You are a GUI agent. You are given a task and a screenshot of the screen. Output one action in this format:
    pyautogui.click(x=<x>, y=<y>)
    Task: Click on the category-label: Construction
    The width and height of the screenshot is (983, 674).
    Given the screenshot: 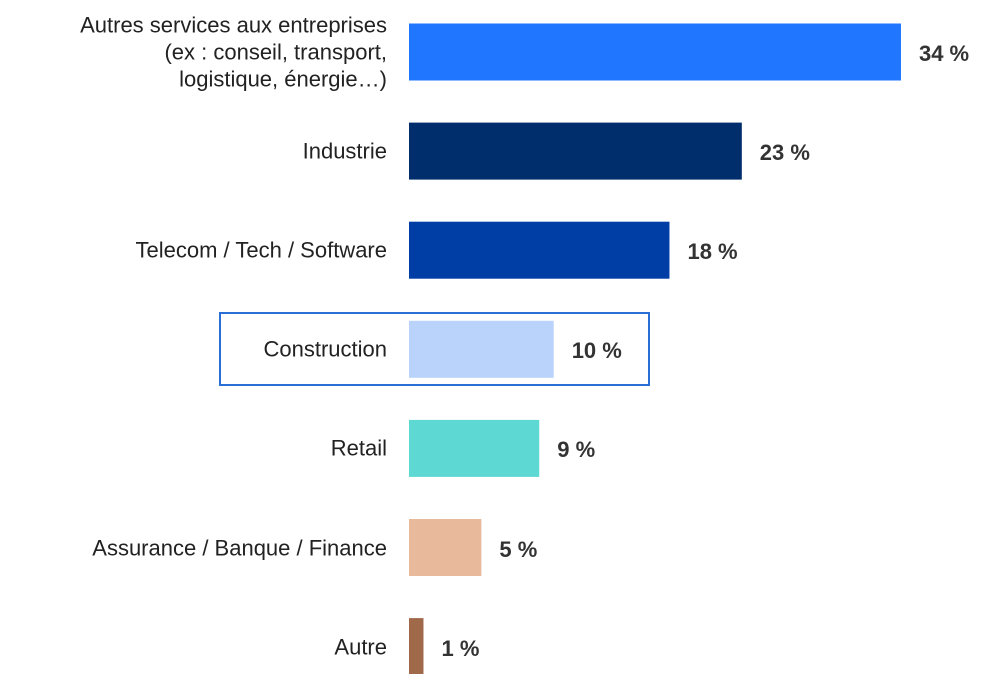 What is the action you would take?
    pyautogui.click(x=325, y=349)
    